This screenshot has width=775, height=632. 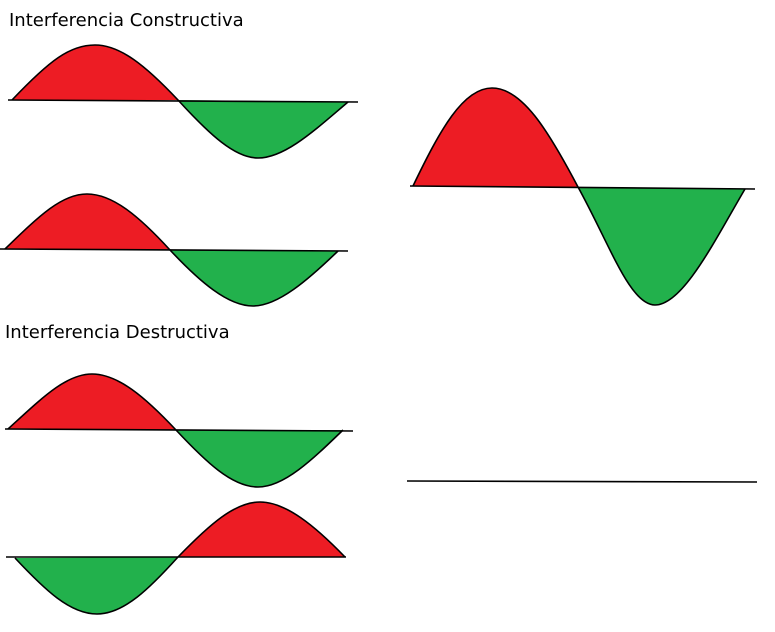 What do you see at coordinates (117, 332) in the screenshot?
I see `destructive-interference-title: Interferencia Destructiva` at bounding box center [117, 332].